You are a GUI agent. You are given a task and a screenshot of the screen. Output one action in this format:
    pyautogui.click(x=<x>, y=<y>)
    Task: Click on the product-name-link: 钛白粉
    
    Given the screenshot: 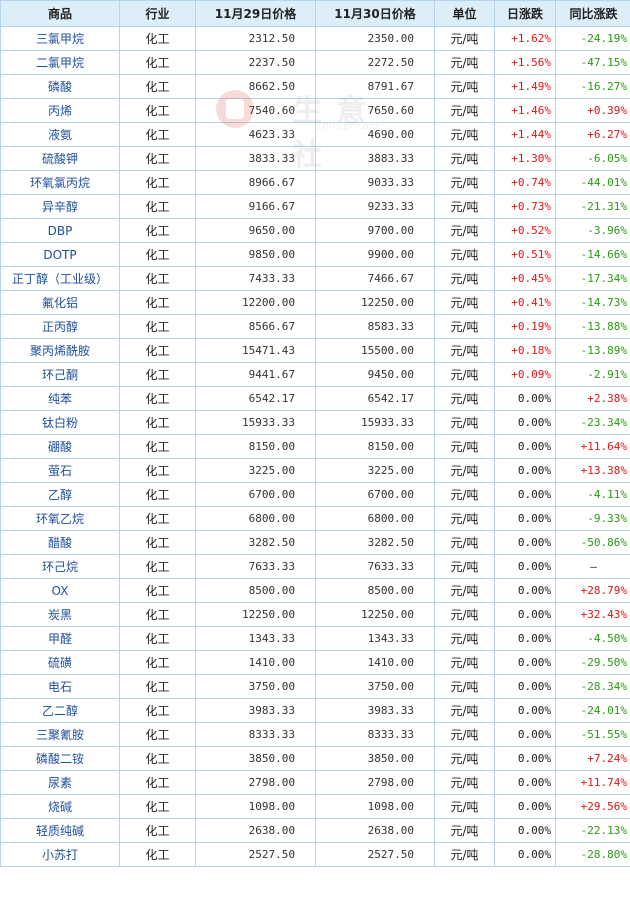 What is the action you would take?
    pyautogui.click(x=60, y=422)
    